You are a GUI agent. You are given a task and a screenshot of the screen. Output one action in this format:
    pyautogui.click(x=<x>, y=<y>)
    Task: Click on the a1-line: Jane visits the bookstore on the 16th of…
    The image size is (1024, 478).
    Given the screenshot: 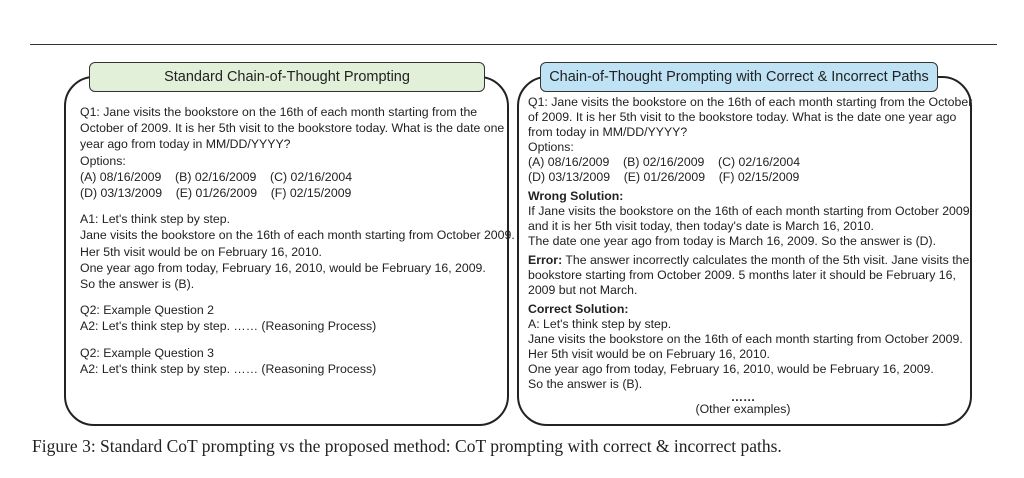 What is the action you would take?
    pyautogui.click(x=297, y=235)
    